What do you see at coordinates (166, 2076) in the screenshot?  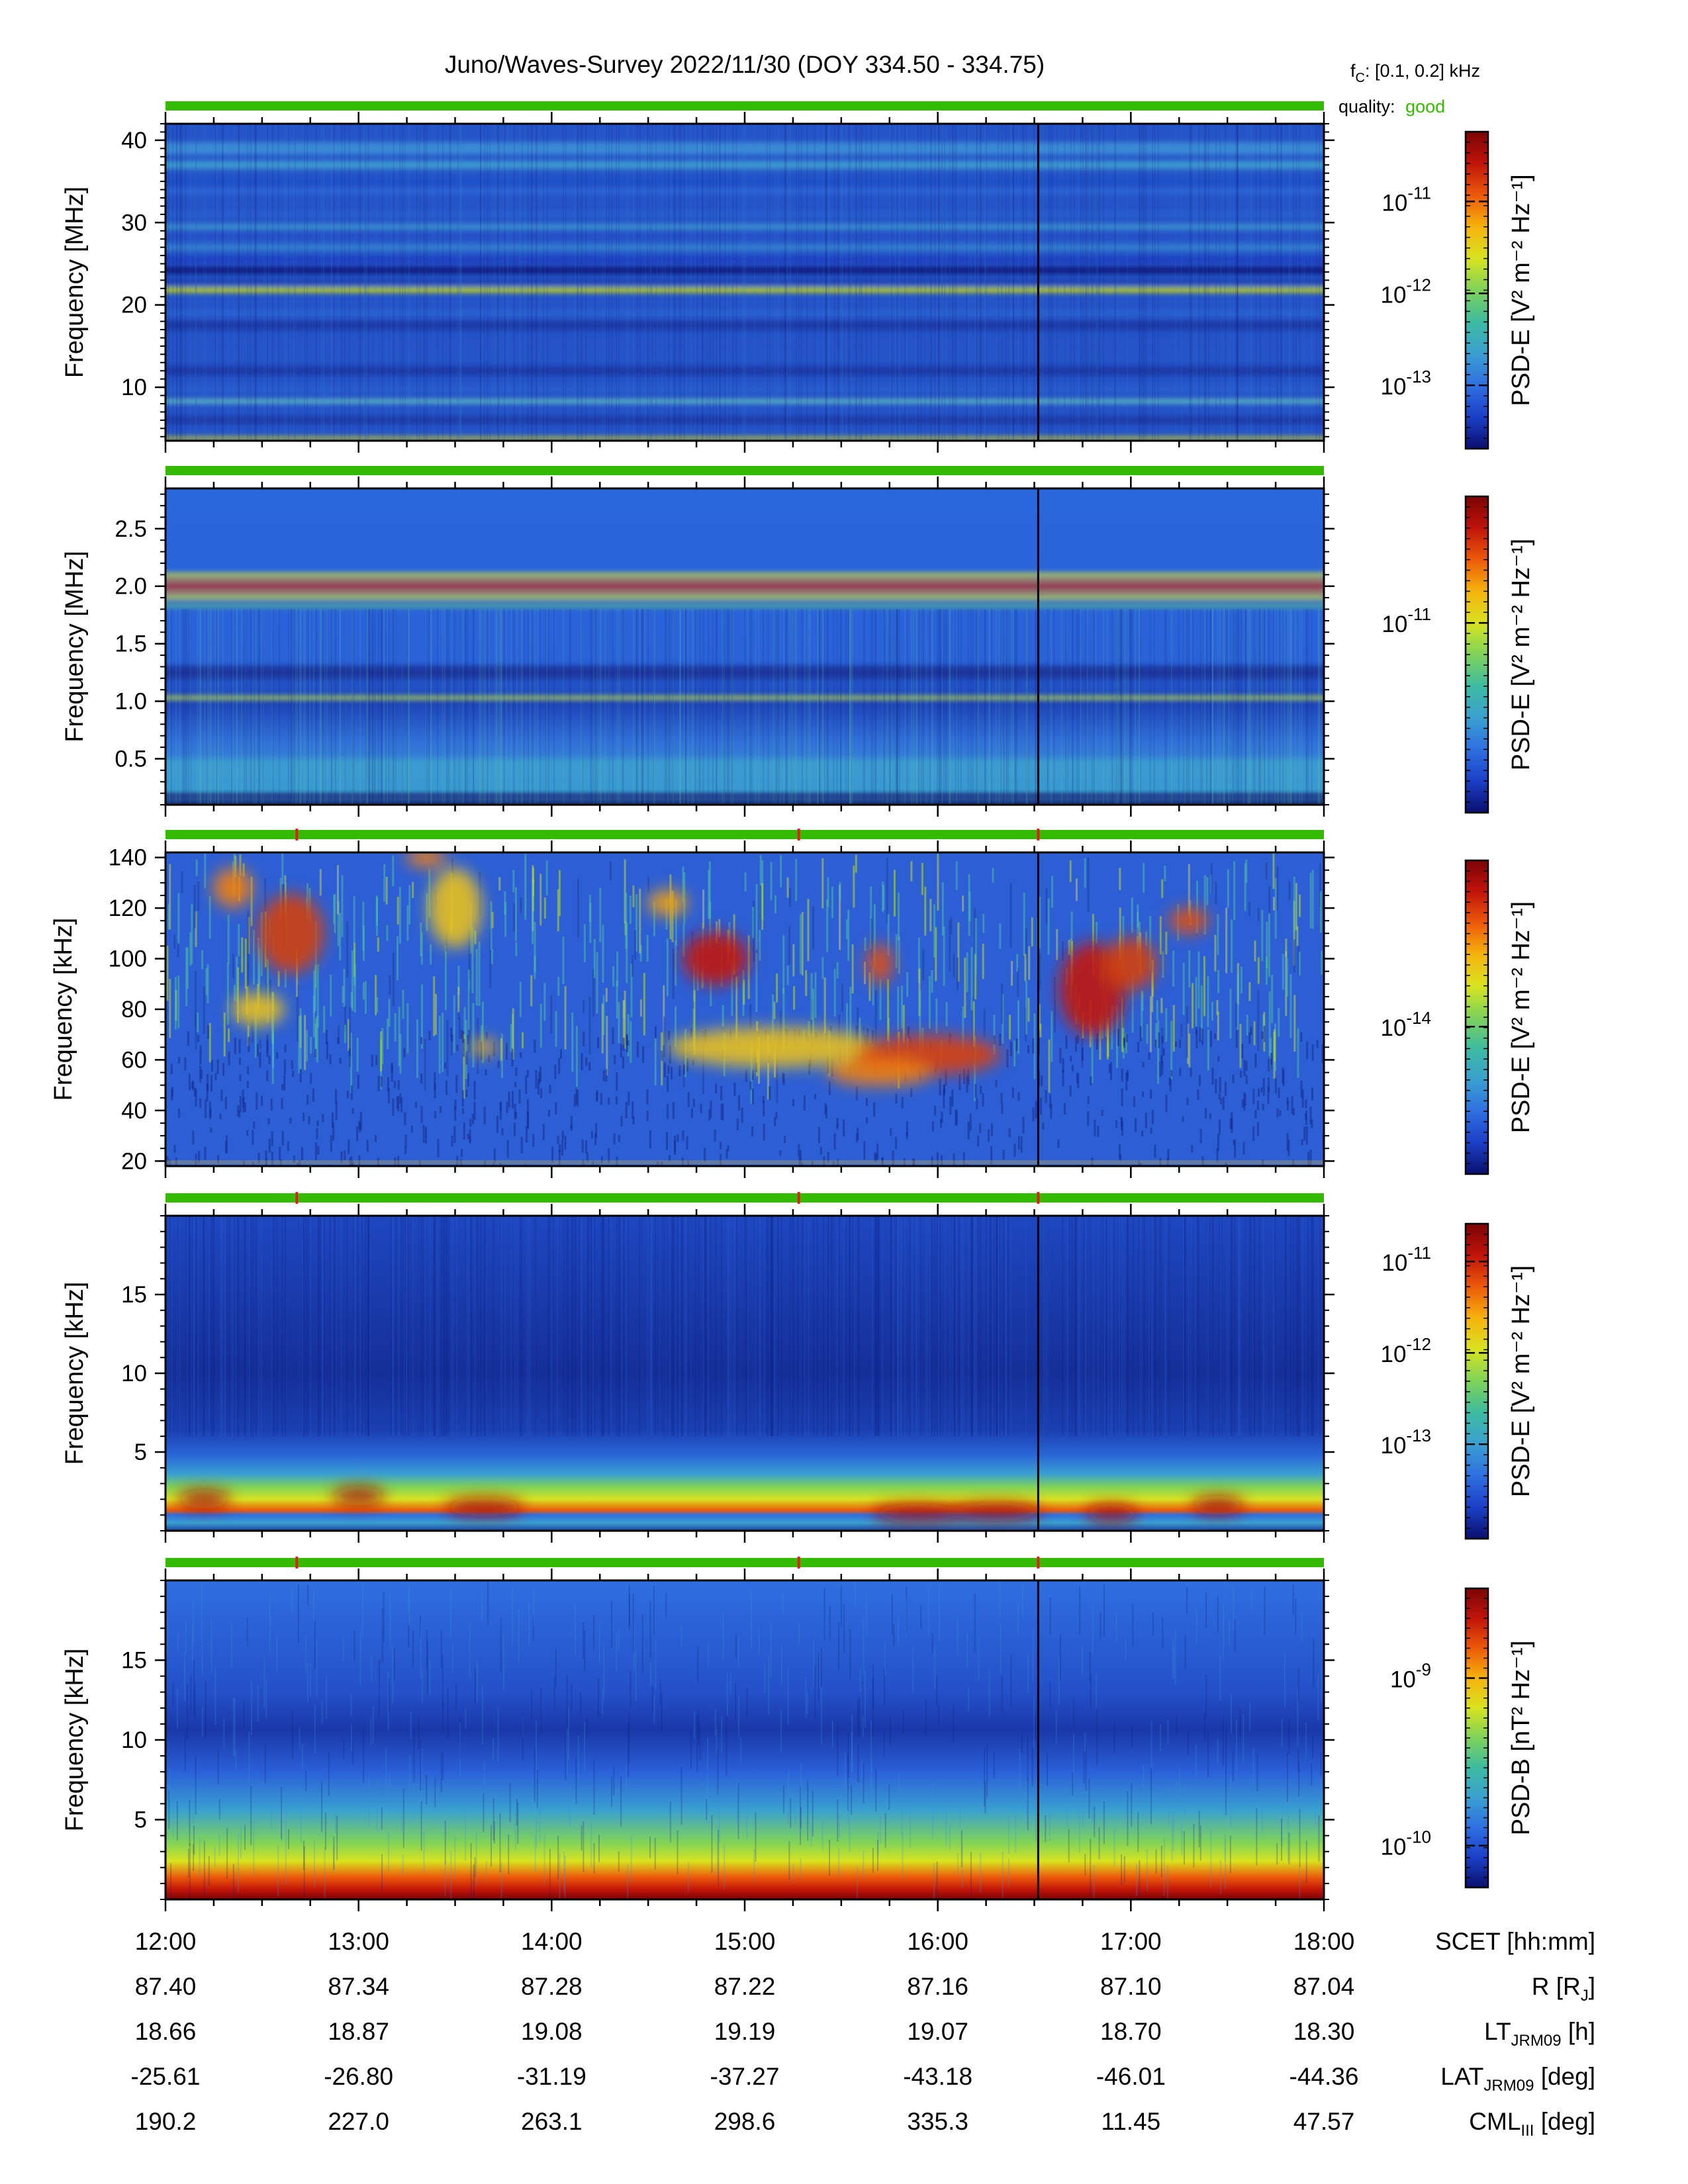 I see `ephemeris-value: -25.61` at bounding box center [166, 2076].